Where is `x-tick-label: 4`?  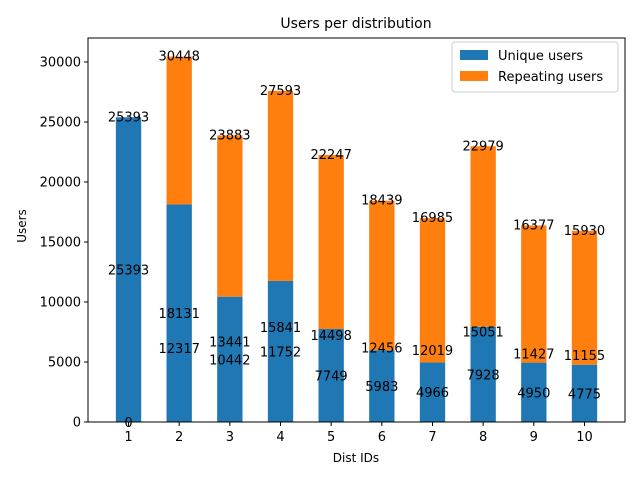 x-tick-label: 4 is located at coordinates (280, 437).